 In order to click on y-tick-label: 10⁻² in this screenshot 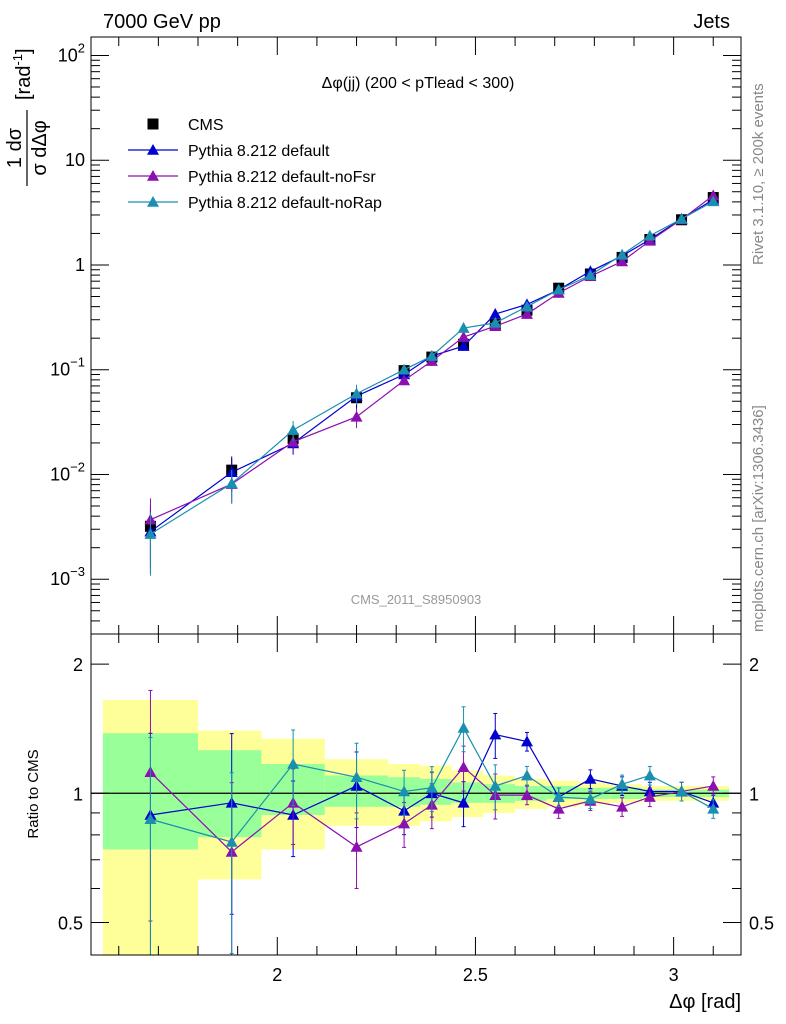, I will do `click(67, 471)`.